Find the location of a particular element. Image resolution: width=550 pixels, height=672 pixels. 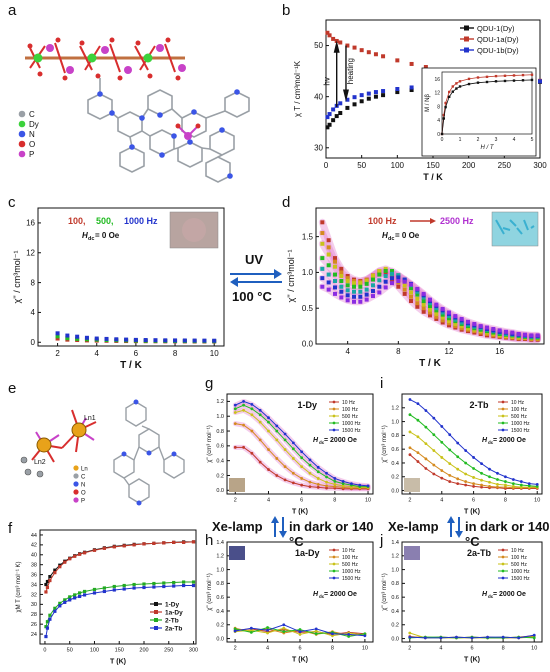

series-c-2-point is located at coordinates (77, 336).